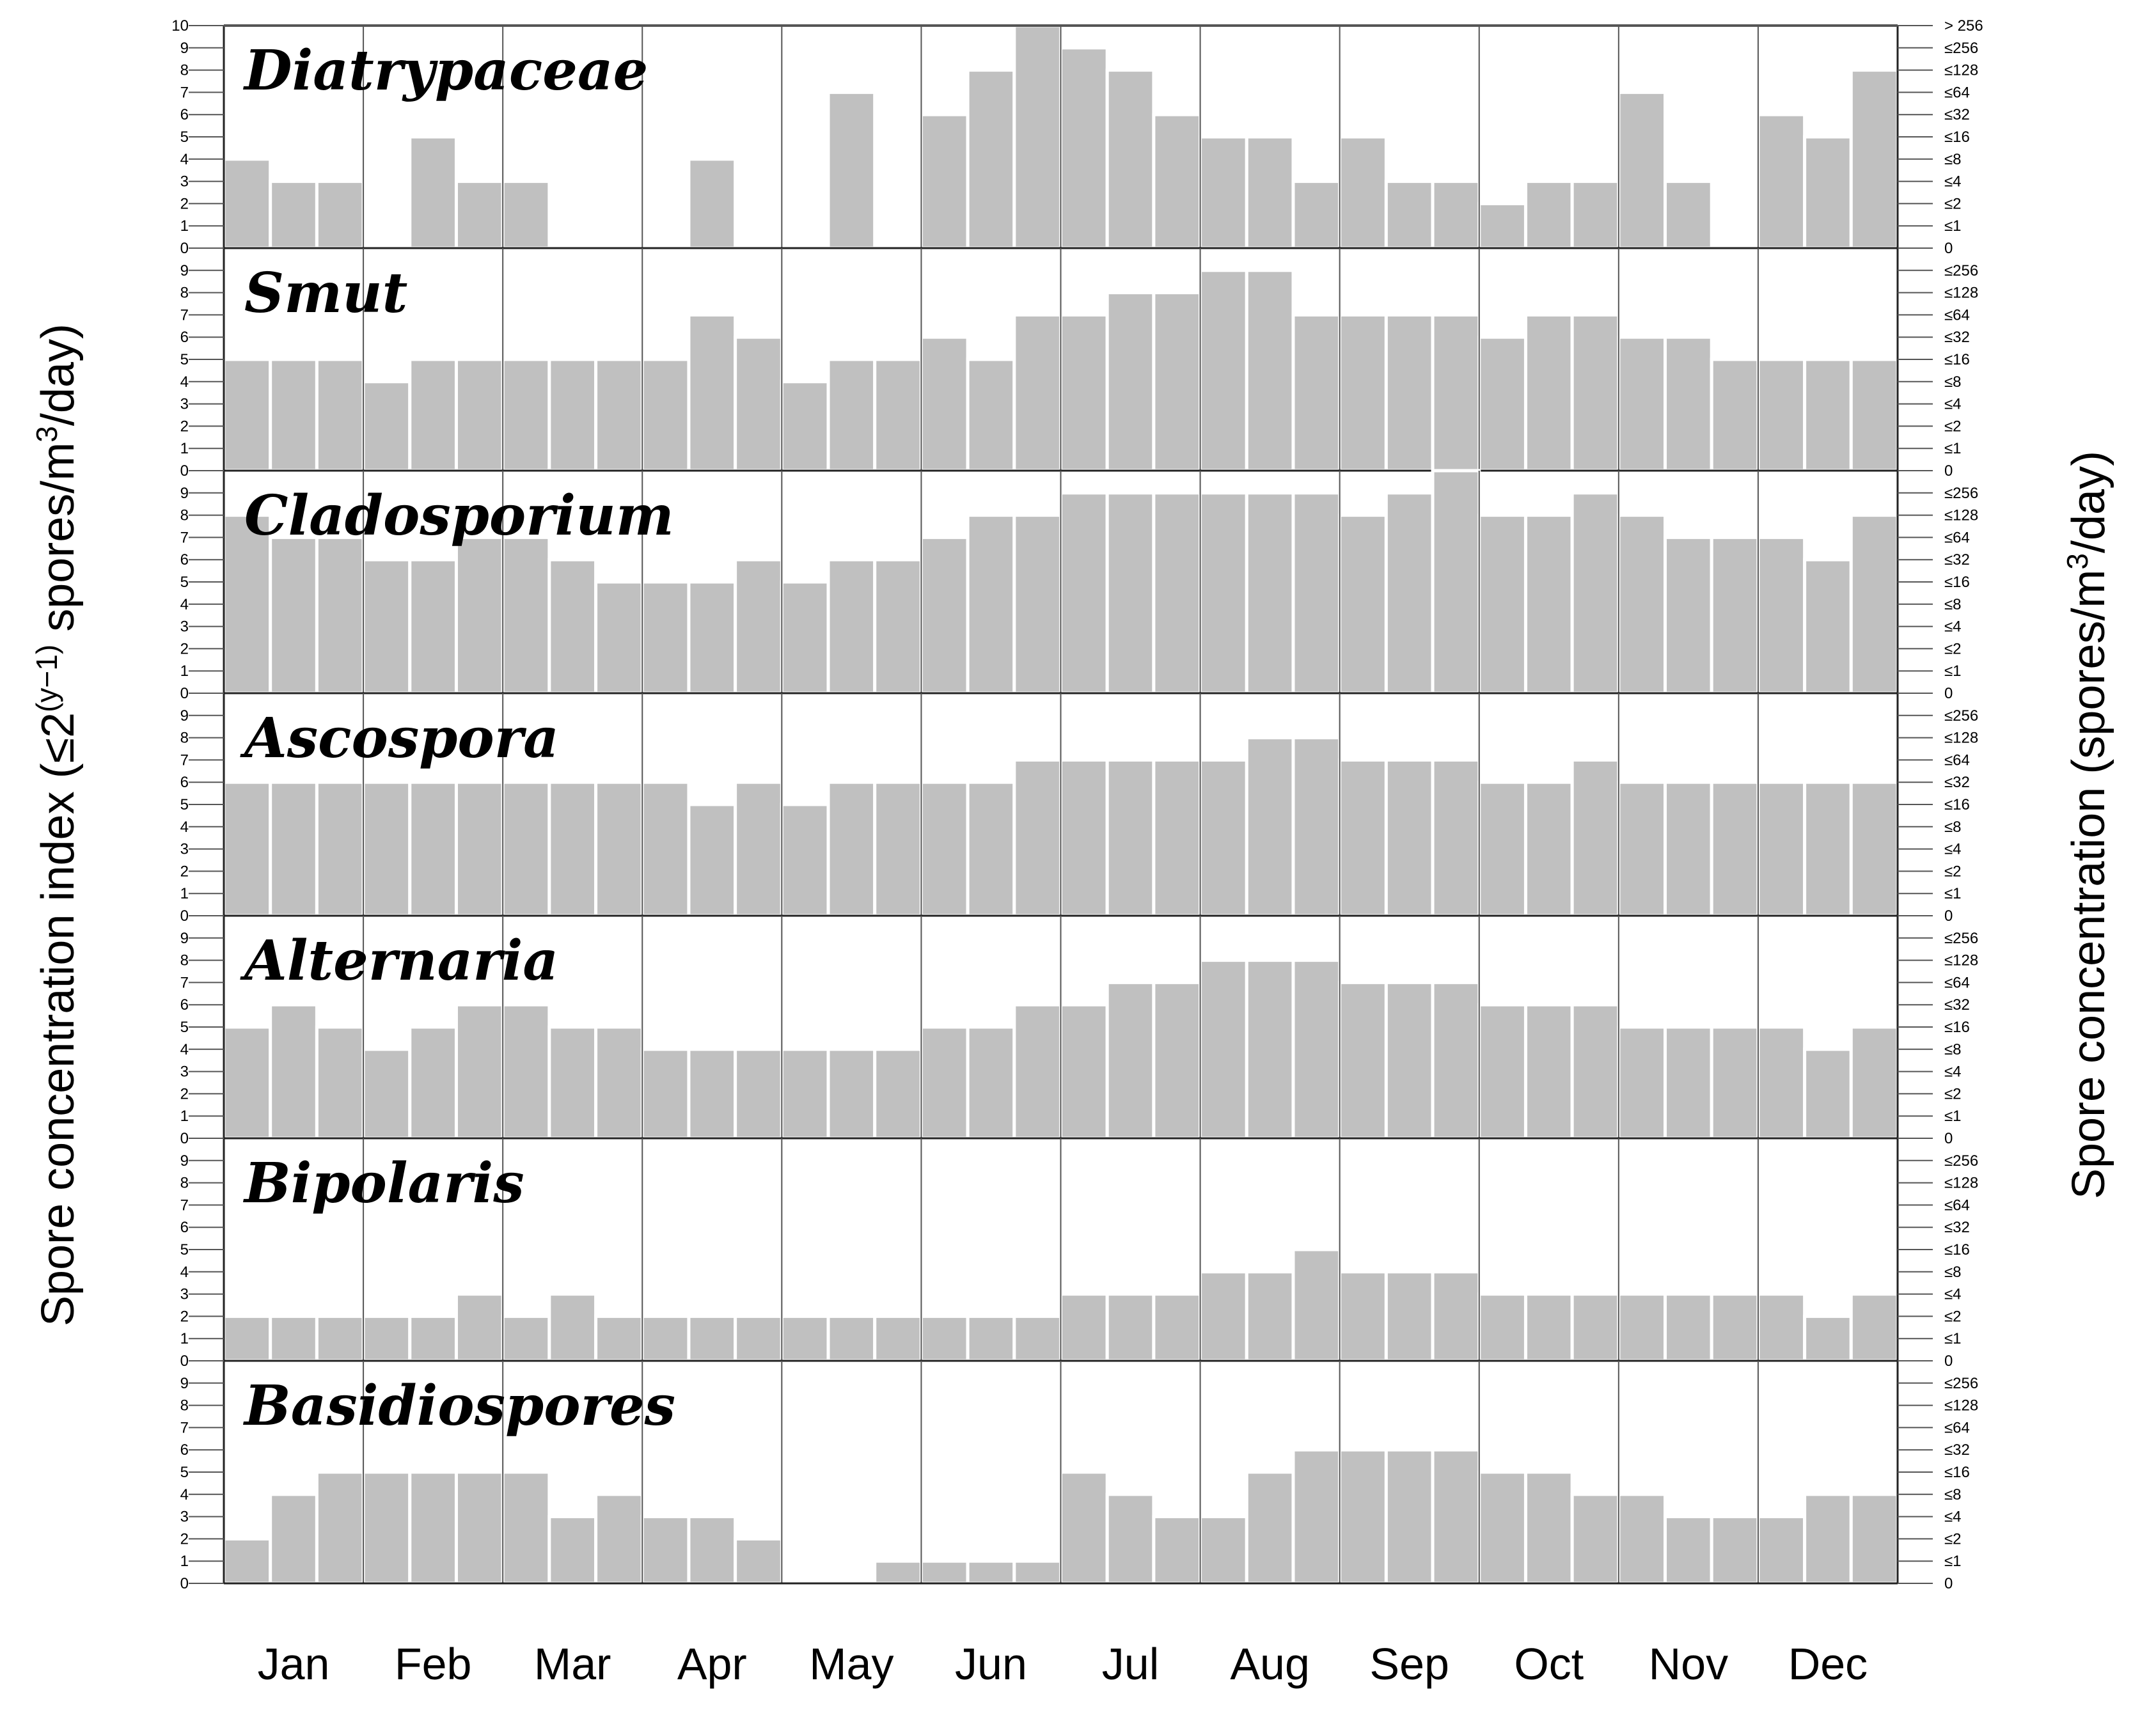  What do you see at coordinates (2077, 561) in the screenshot?
I see `right-axis-title-sup: 3` at bounding box center [2077, 561].